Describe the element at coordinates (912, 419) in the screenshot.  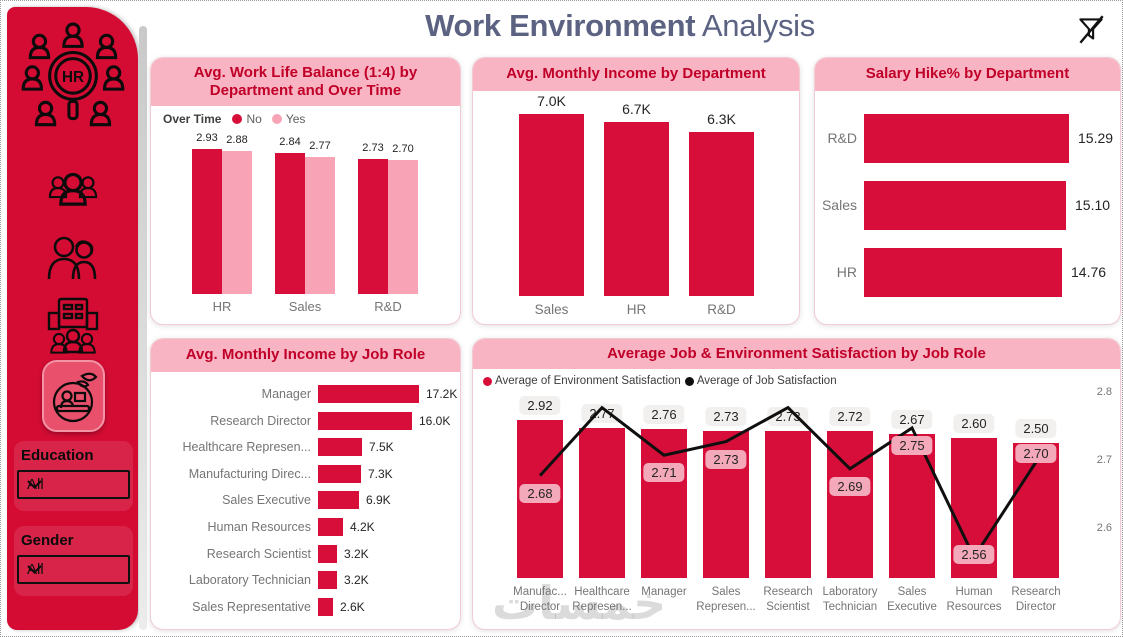
I see `bar-value-label: 2.67` at that location.